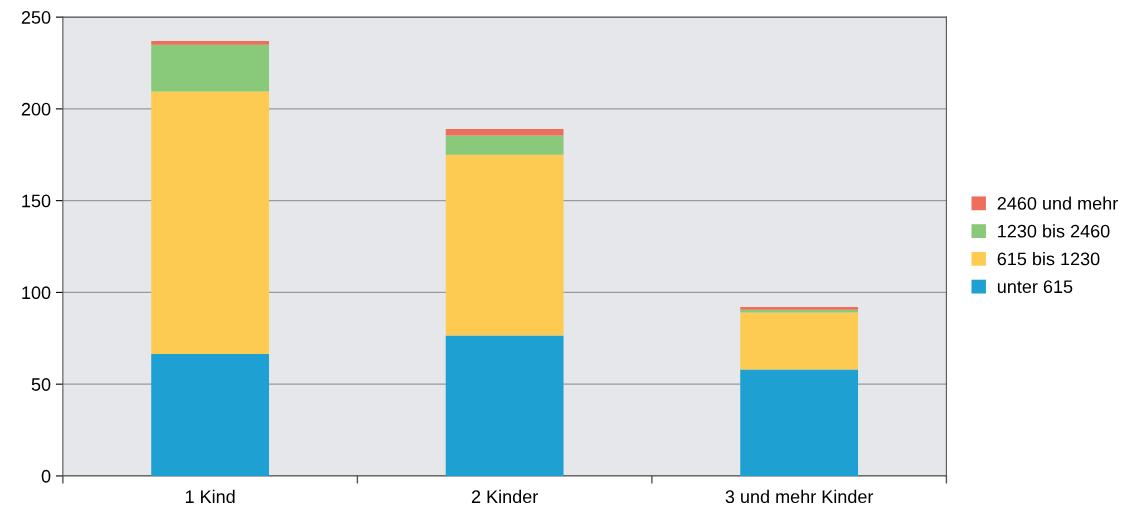 Image resolution: width=1143 pixels, height=519 pixels. I want to click on y-tick-label: 50, so click(41, 384).